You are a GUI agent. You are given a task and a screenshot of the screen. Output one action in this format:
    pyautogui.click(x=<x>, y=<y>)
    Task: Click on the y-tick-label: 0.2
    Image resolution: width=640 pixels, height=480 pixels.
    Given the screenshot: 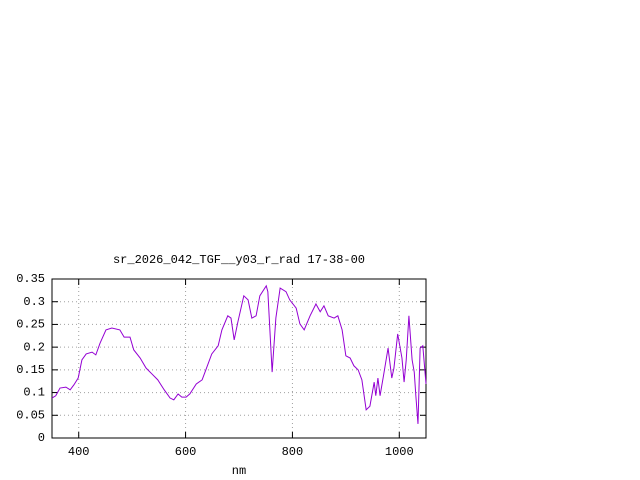 What is the action you would take?
    pyautogui.click(x=34, y=347)
    